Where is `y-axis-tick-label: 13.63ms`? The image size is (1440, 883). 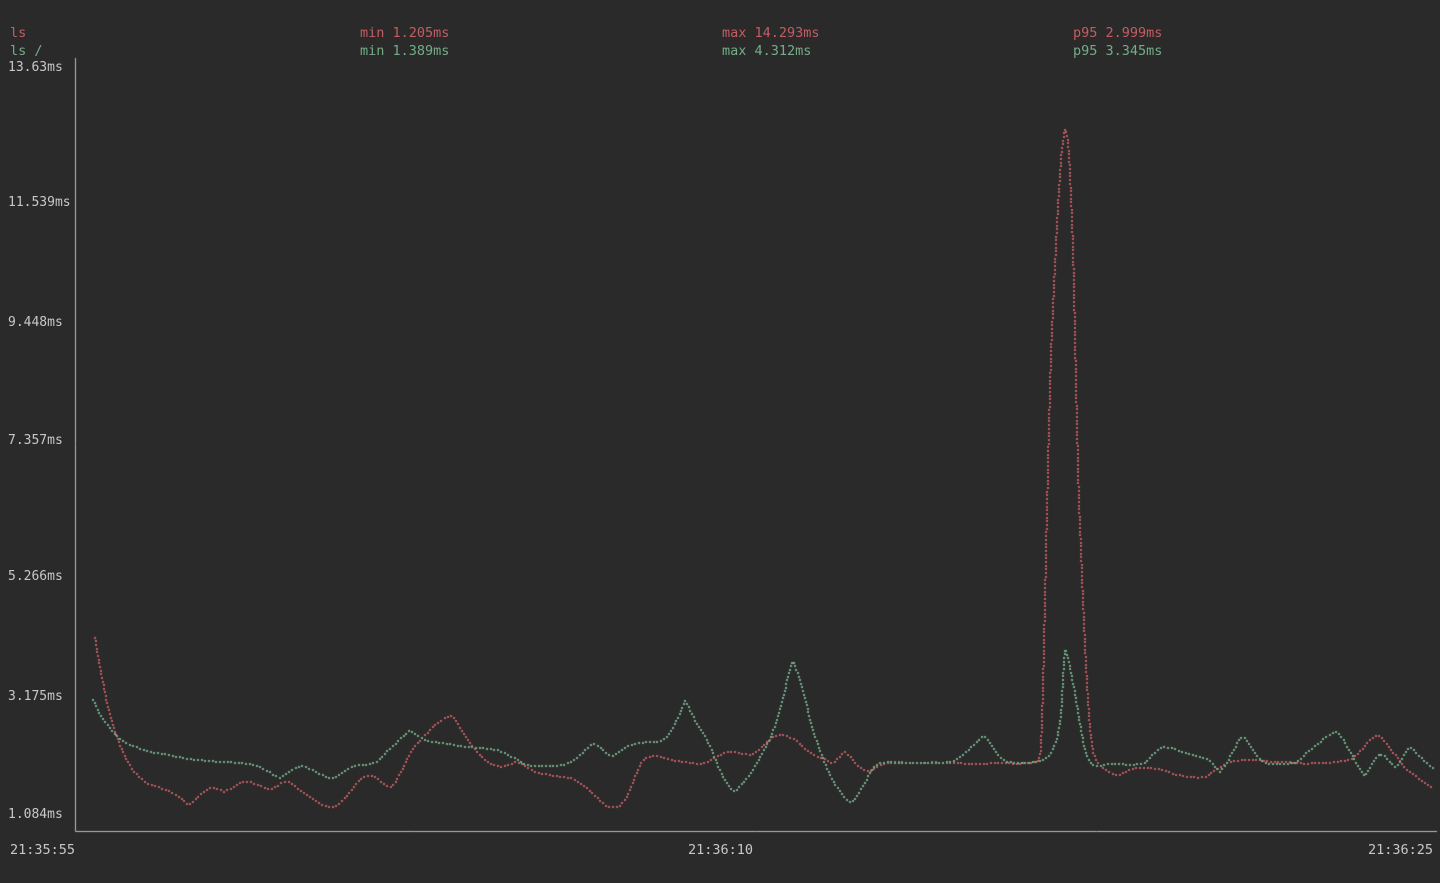 y-axis-tick-label: 13.63ms is located at coordinates (35, 67).